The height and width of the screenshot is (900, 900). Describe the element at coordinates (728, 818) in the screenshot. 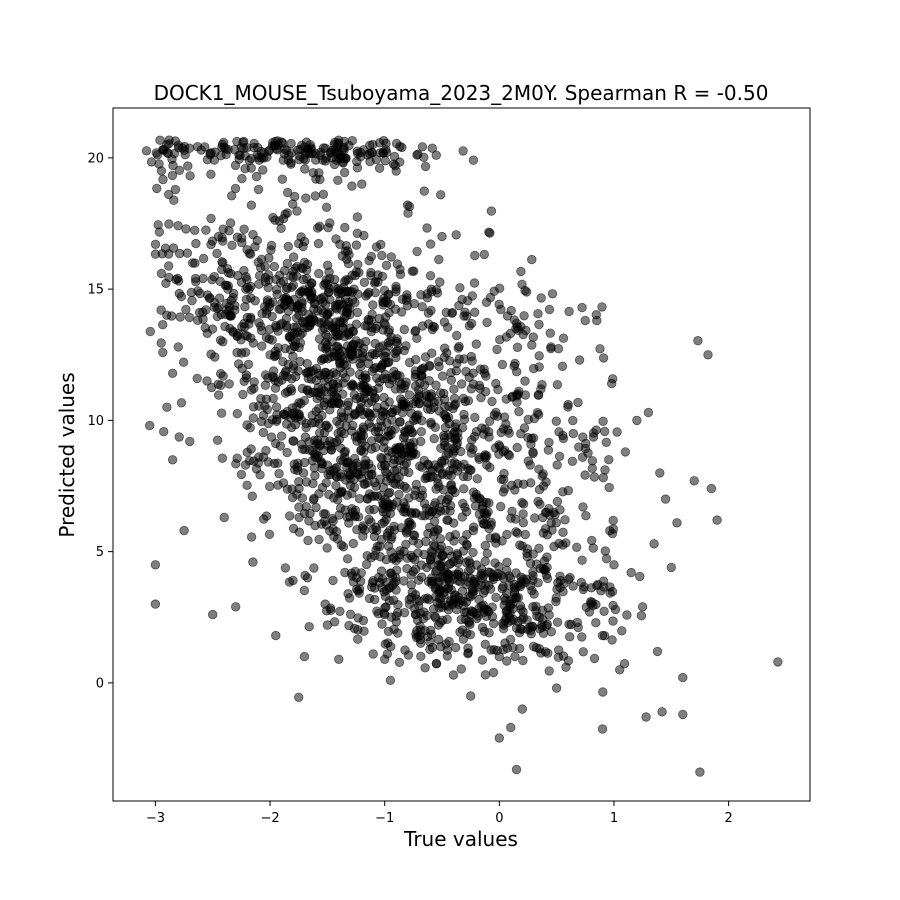

I see `x-tick-label: 2` at that location.